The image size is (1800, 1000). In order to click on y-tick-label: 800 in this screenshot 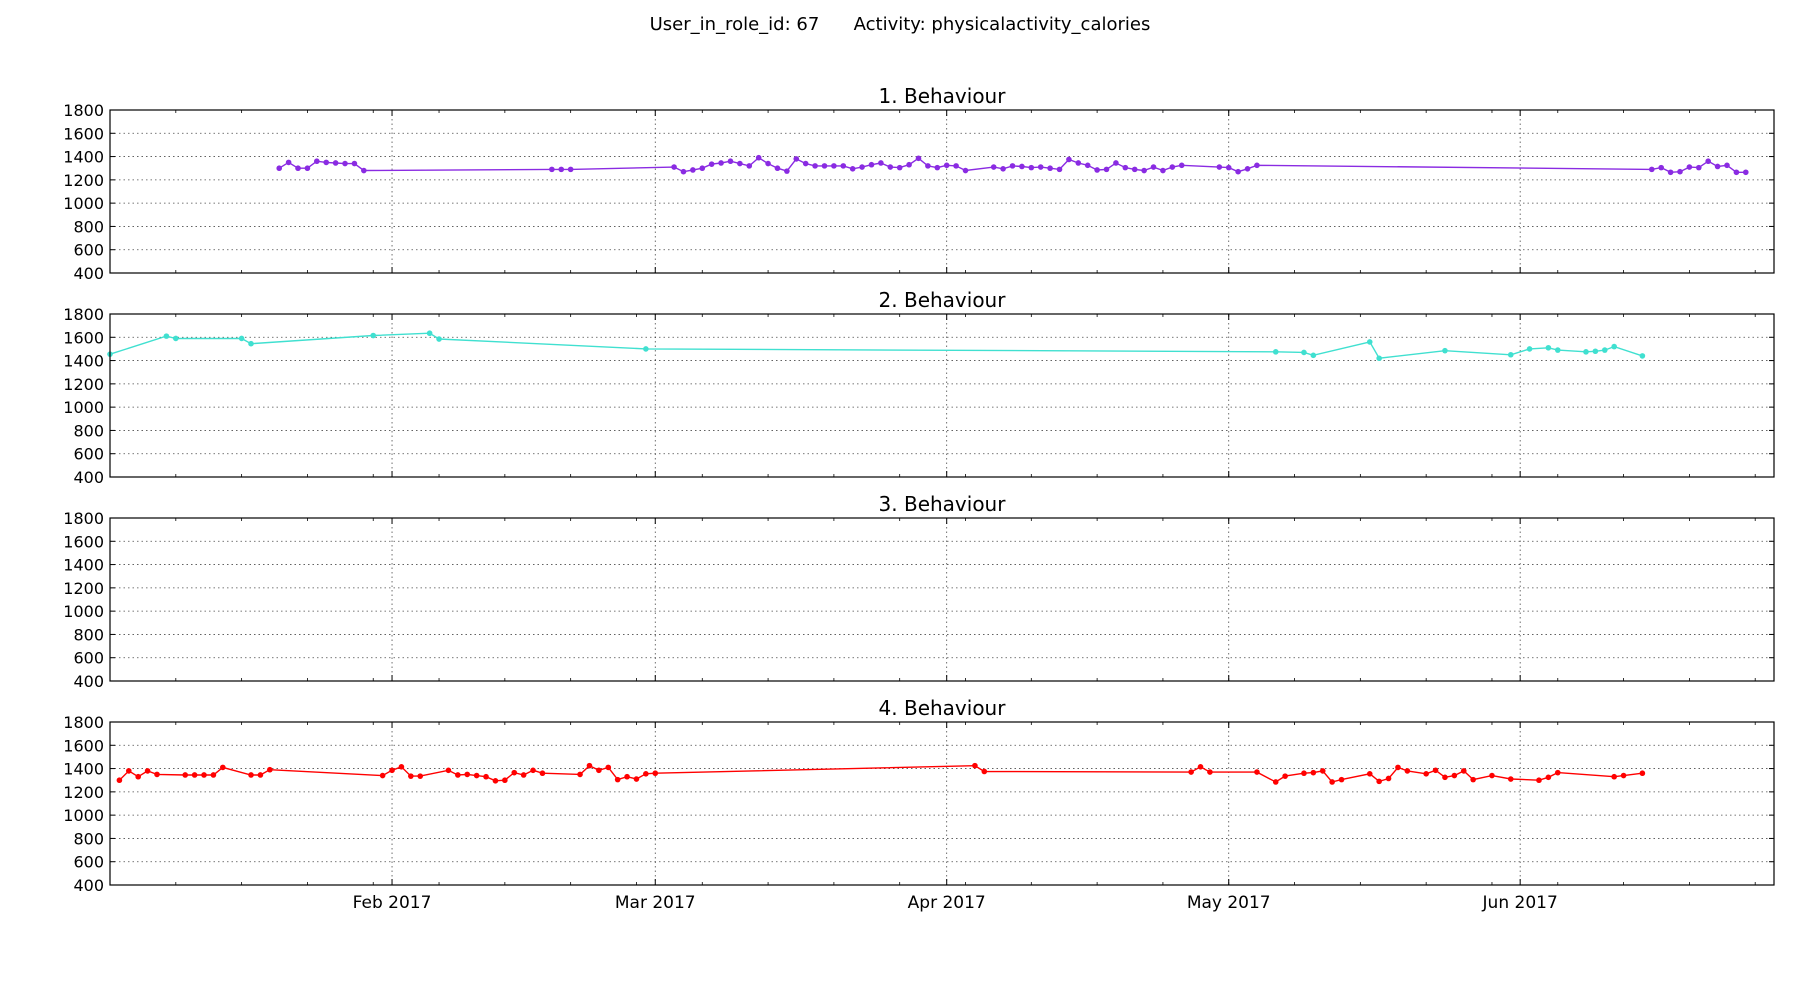, I will do `click(88, 838)`.